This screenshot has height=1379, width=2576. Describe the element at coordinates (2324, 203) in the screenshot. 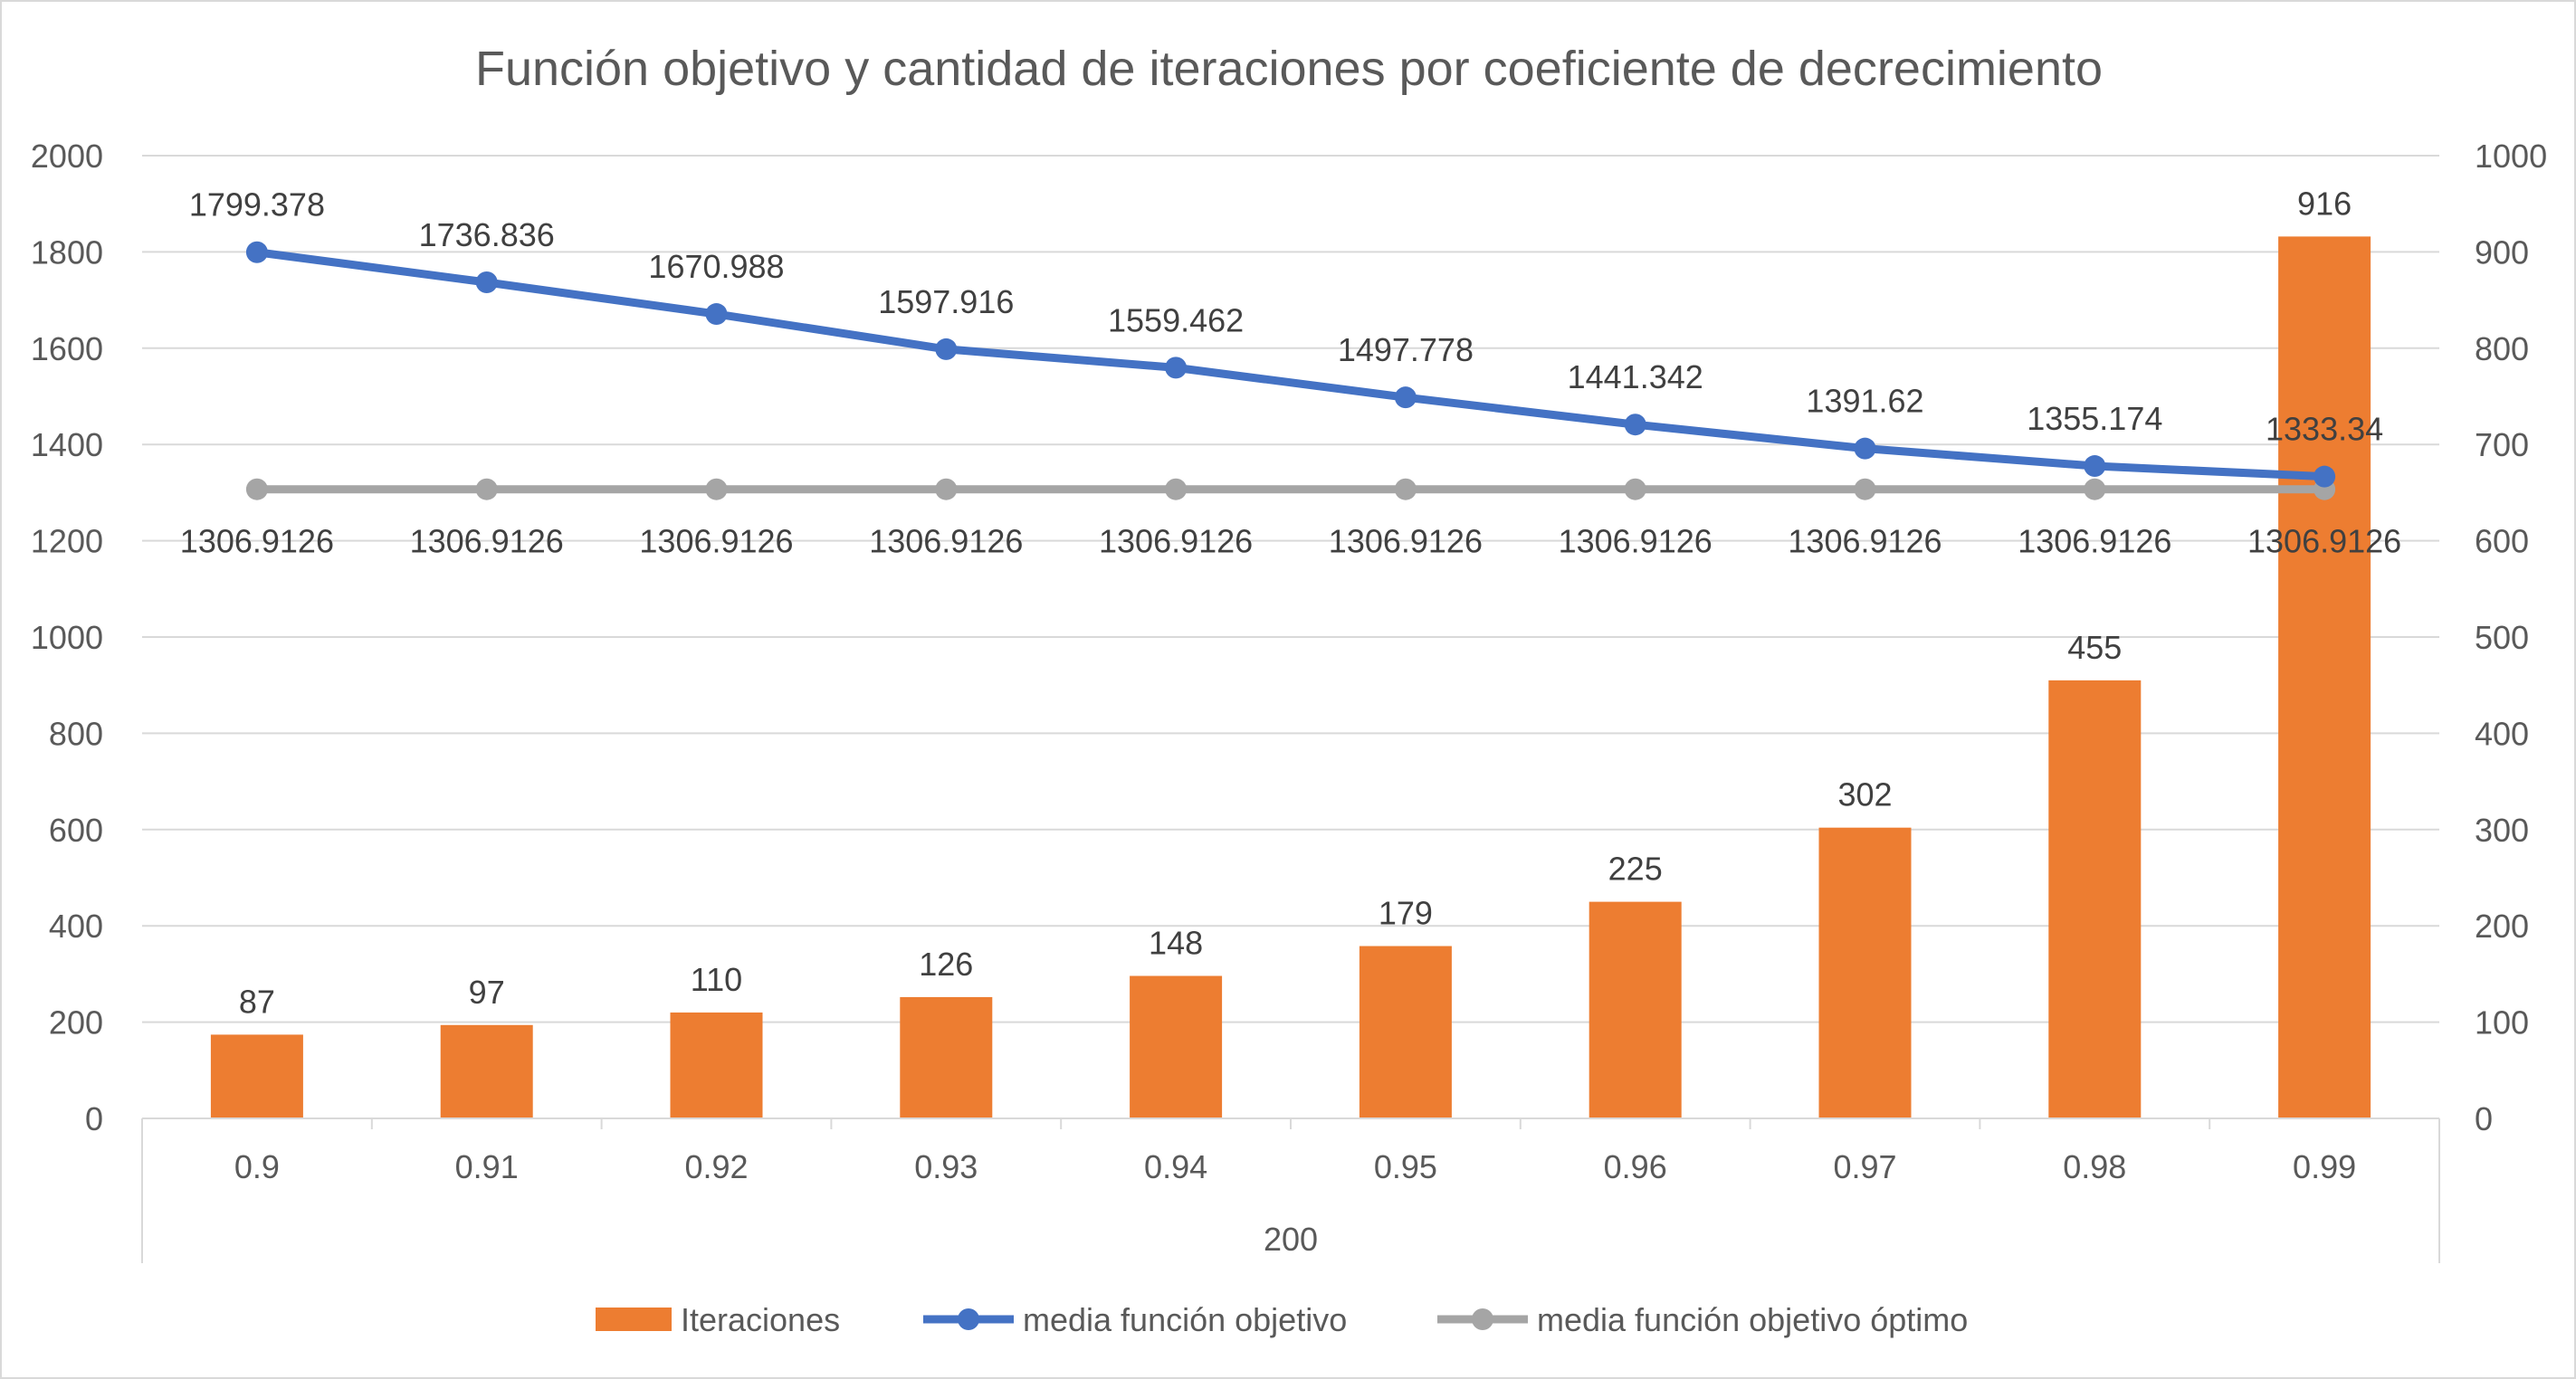

I see `bar-data-label: 916` at that location.